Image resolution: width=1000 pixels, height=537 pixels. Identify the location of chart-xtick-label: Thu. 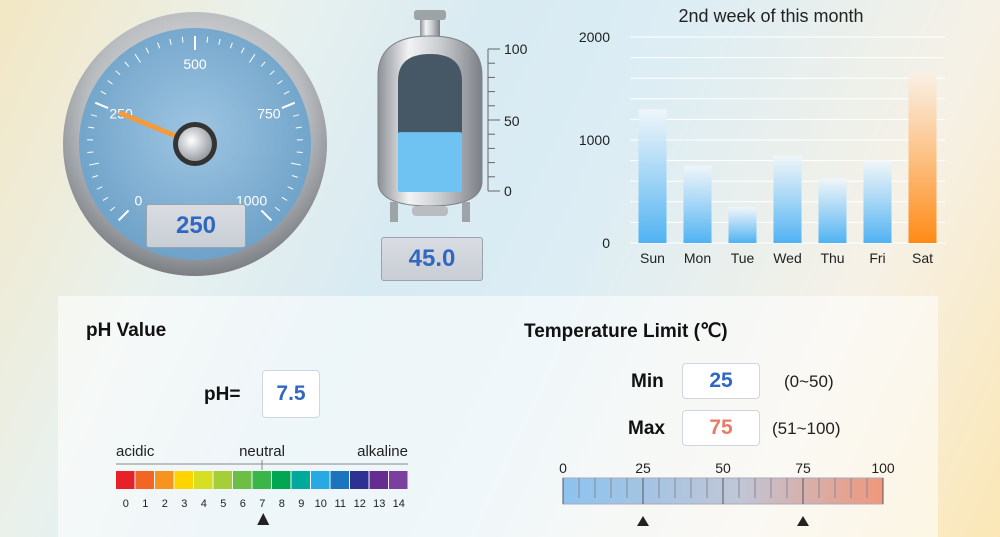
(832, 258).